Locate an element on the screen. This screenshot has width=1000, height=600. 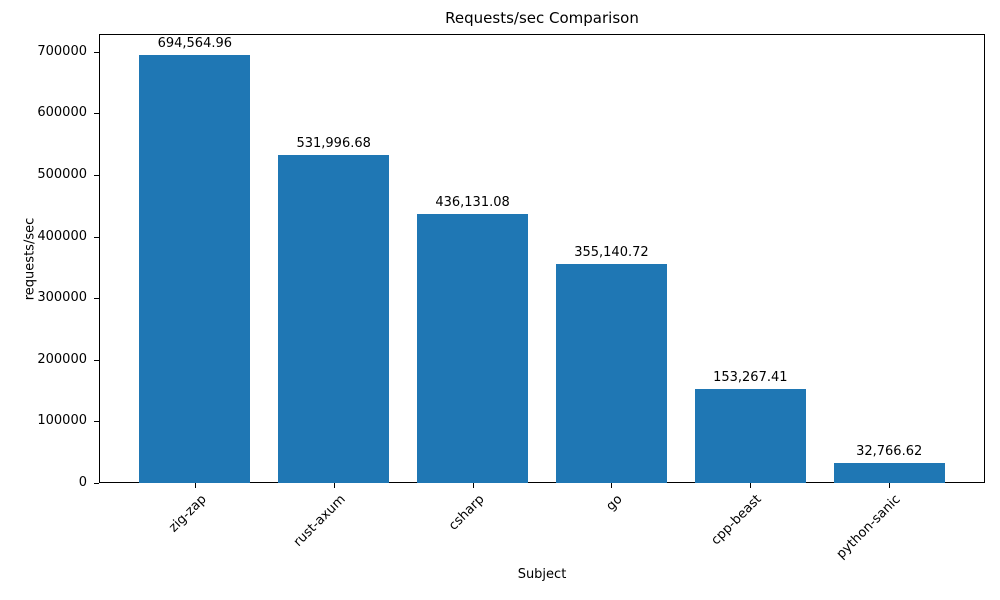
y-tick-label: 0 is located at coordinates (82, 482).